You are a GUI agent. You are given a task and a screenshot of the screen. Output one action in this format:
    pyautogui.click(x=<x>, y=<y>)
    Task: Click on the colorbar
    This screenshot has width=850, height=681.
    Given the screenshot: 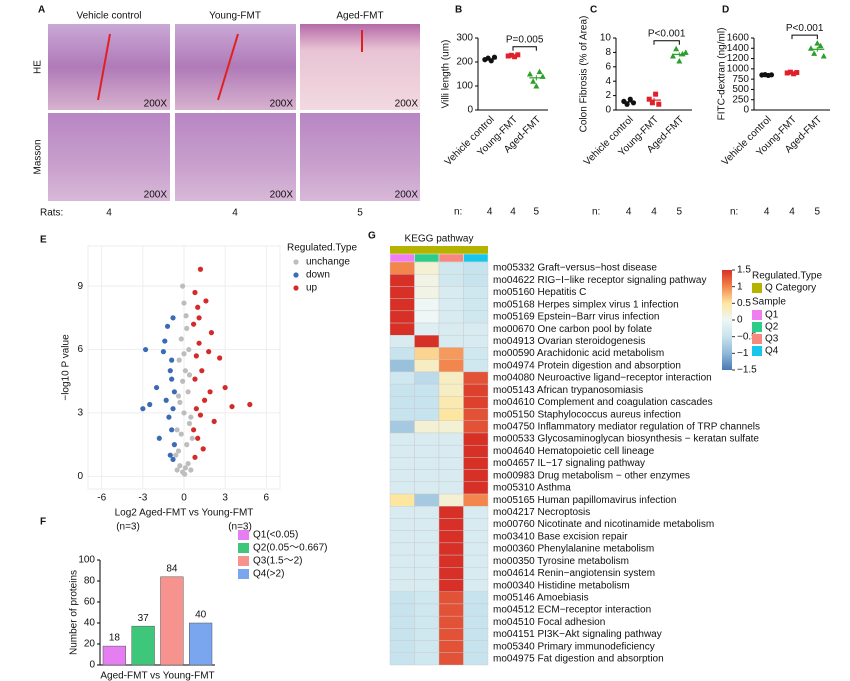 What is the action you would take?
    pyautogui.click(x=727, y=320)
    